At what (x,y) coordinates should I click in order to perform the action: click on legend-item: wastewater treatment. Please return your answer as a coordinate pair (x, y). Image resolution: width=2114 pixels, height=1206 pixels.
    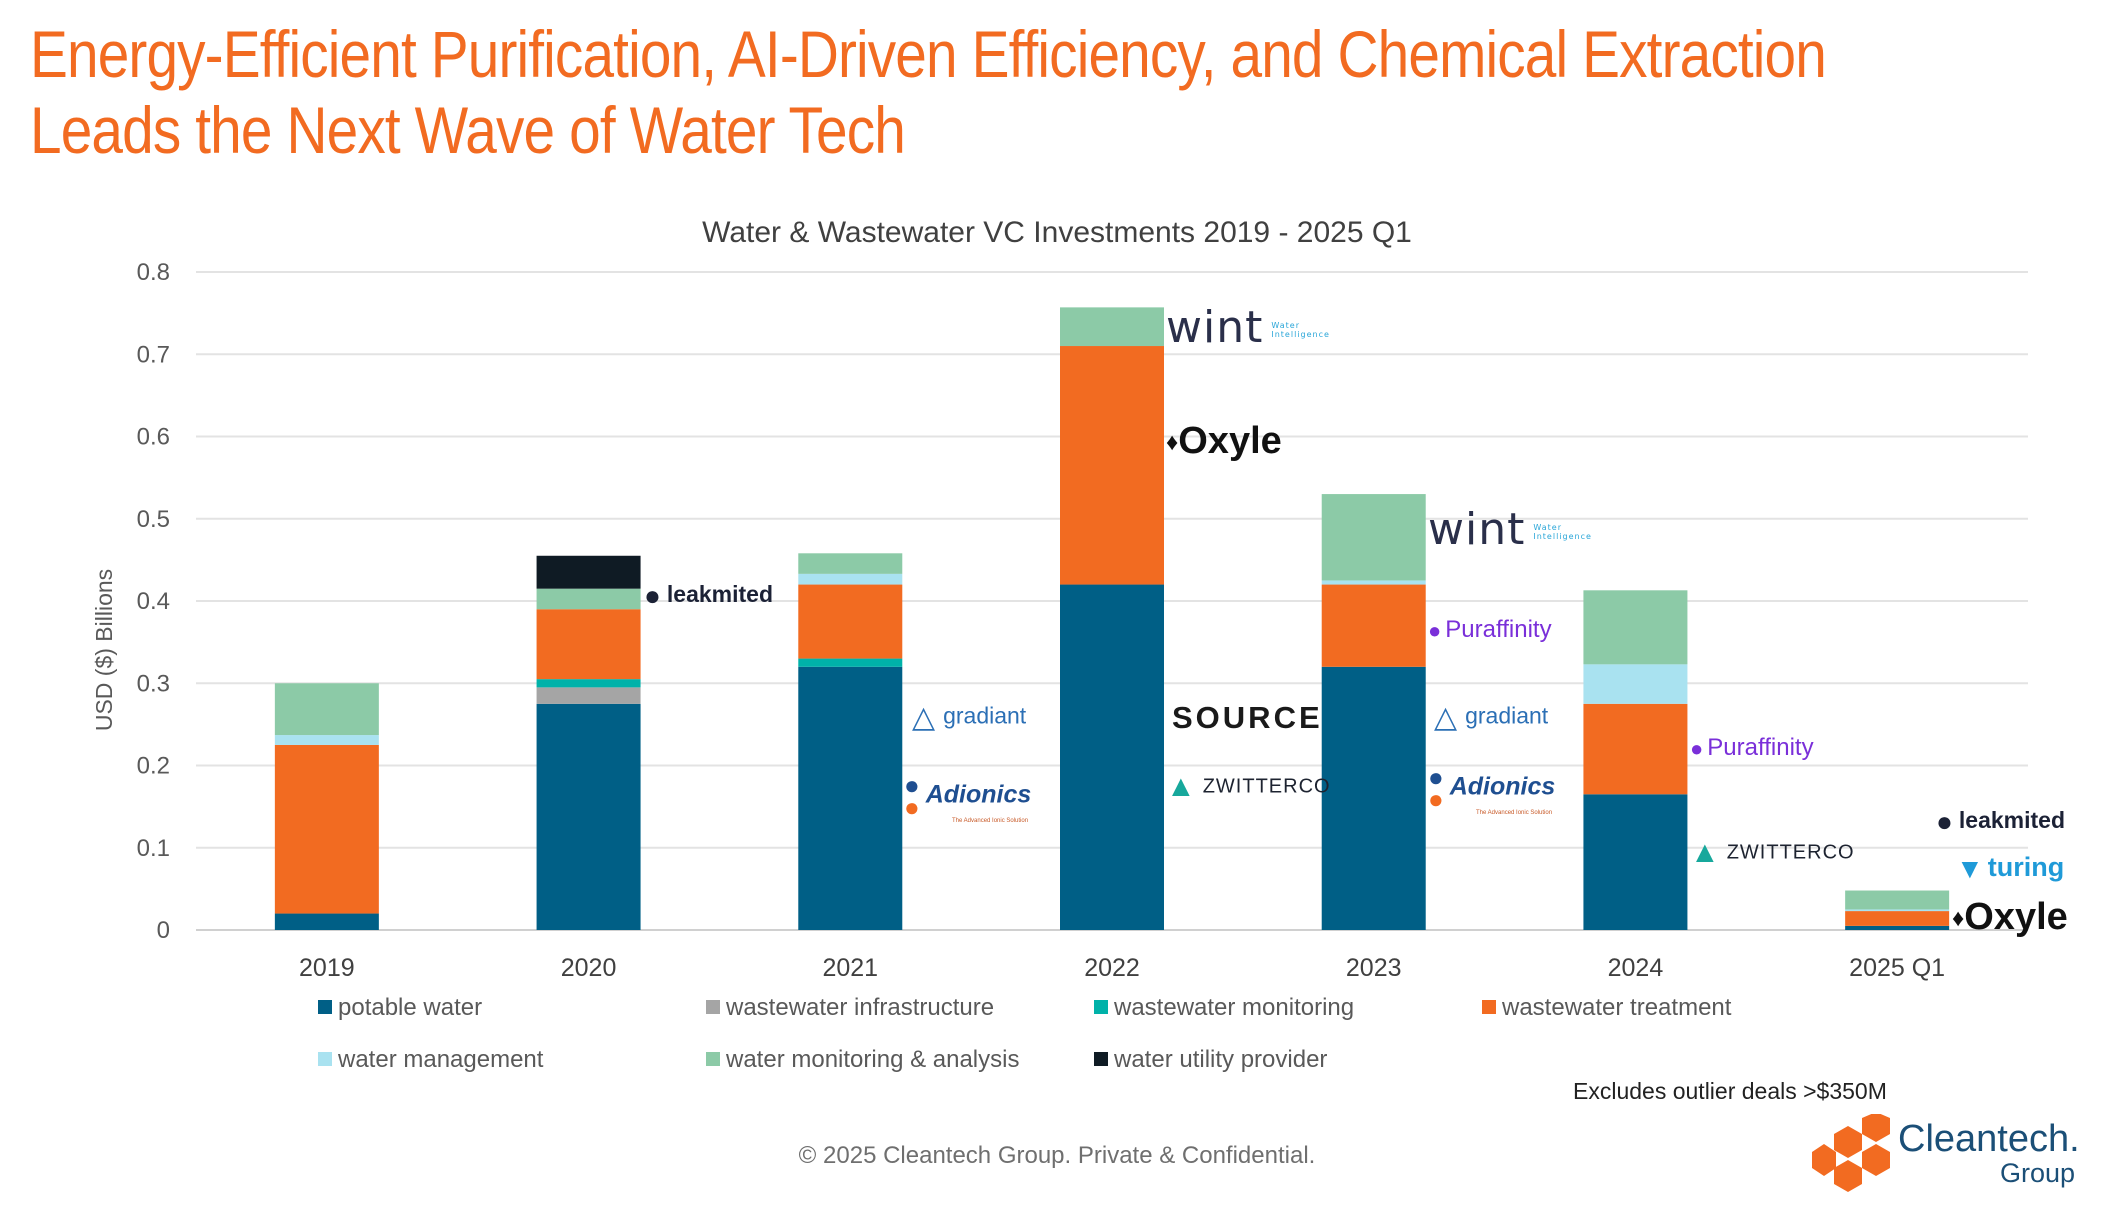
    Looking at the image, I should click on (1606, 1008).